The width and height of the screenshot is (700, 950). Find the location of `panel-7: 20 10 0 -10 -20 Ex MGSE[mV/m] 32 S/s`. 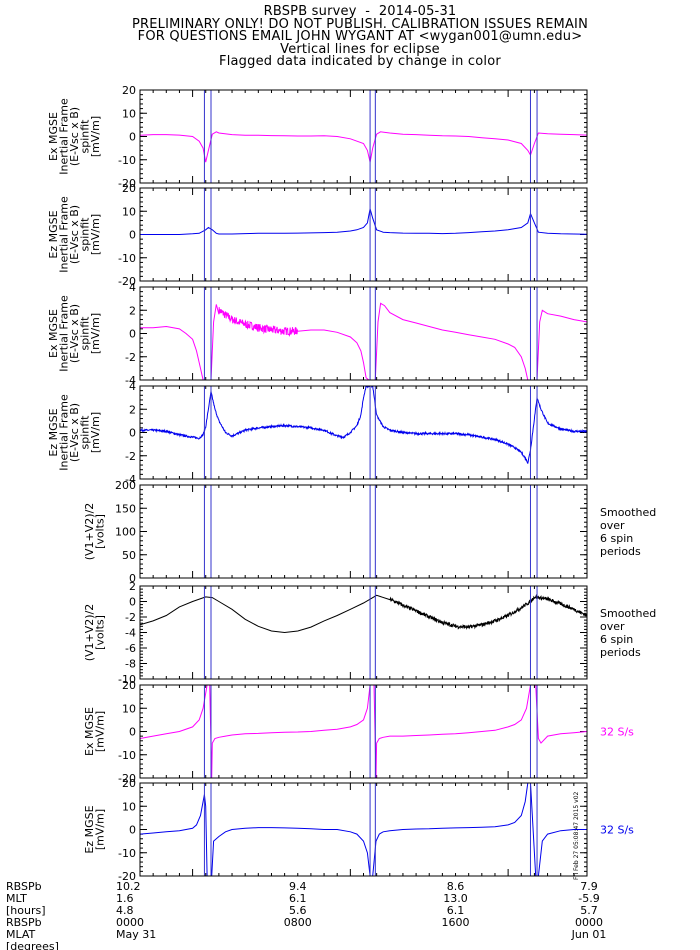

panel-7: 20 10 0 -10 -20 Ex MGSE[mV/m] 32 S/s is located at coordinates (358, 732).